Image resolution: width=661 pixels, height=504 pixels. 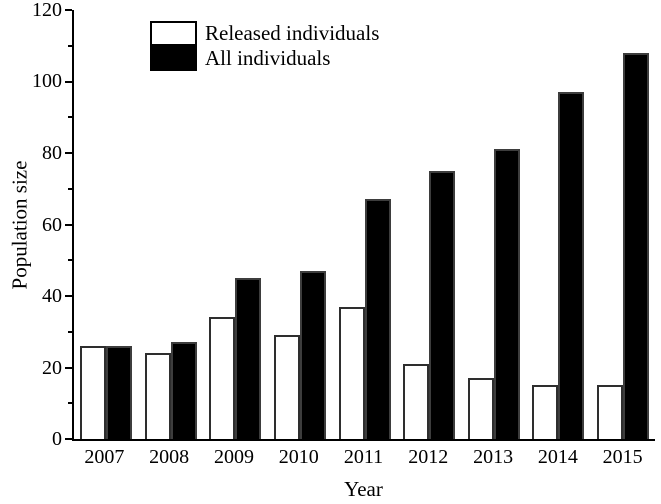 I want to click on x-tick-label-2014: 2014, so click(x=557, y=457).